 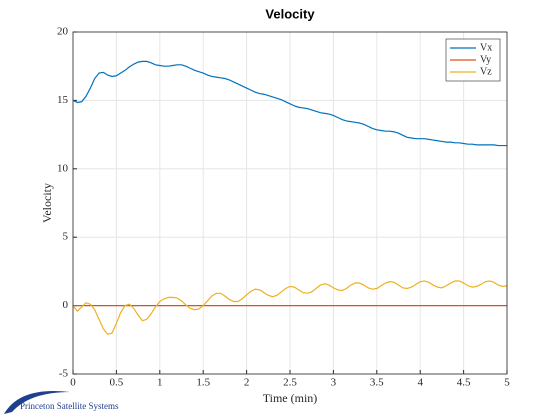 I want to click on x-tick-label: 0, so click(x=73, y=383).